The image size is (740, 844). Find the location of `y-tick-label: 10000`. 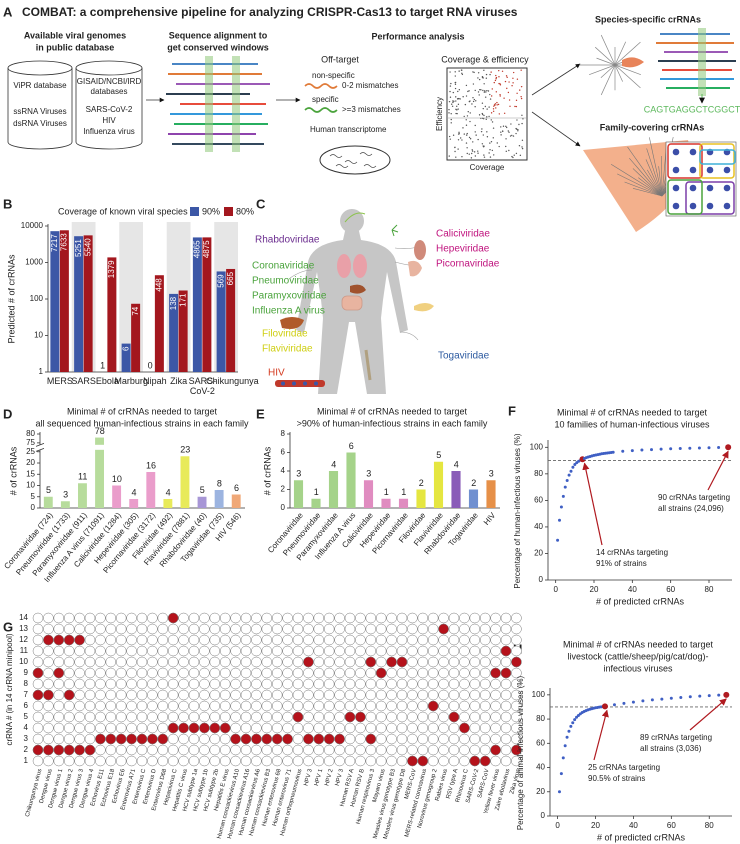

y-tick-label: 10000 is located at coordinates (32, 225).